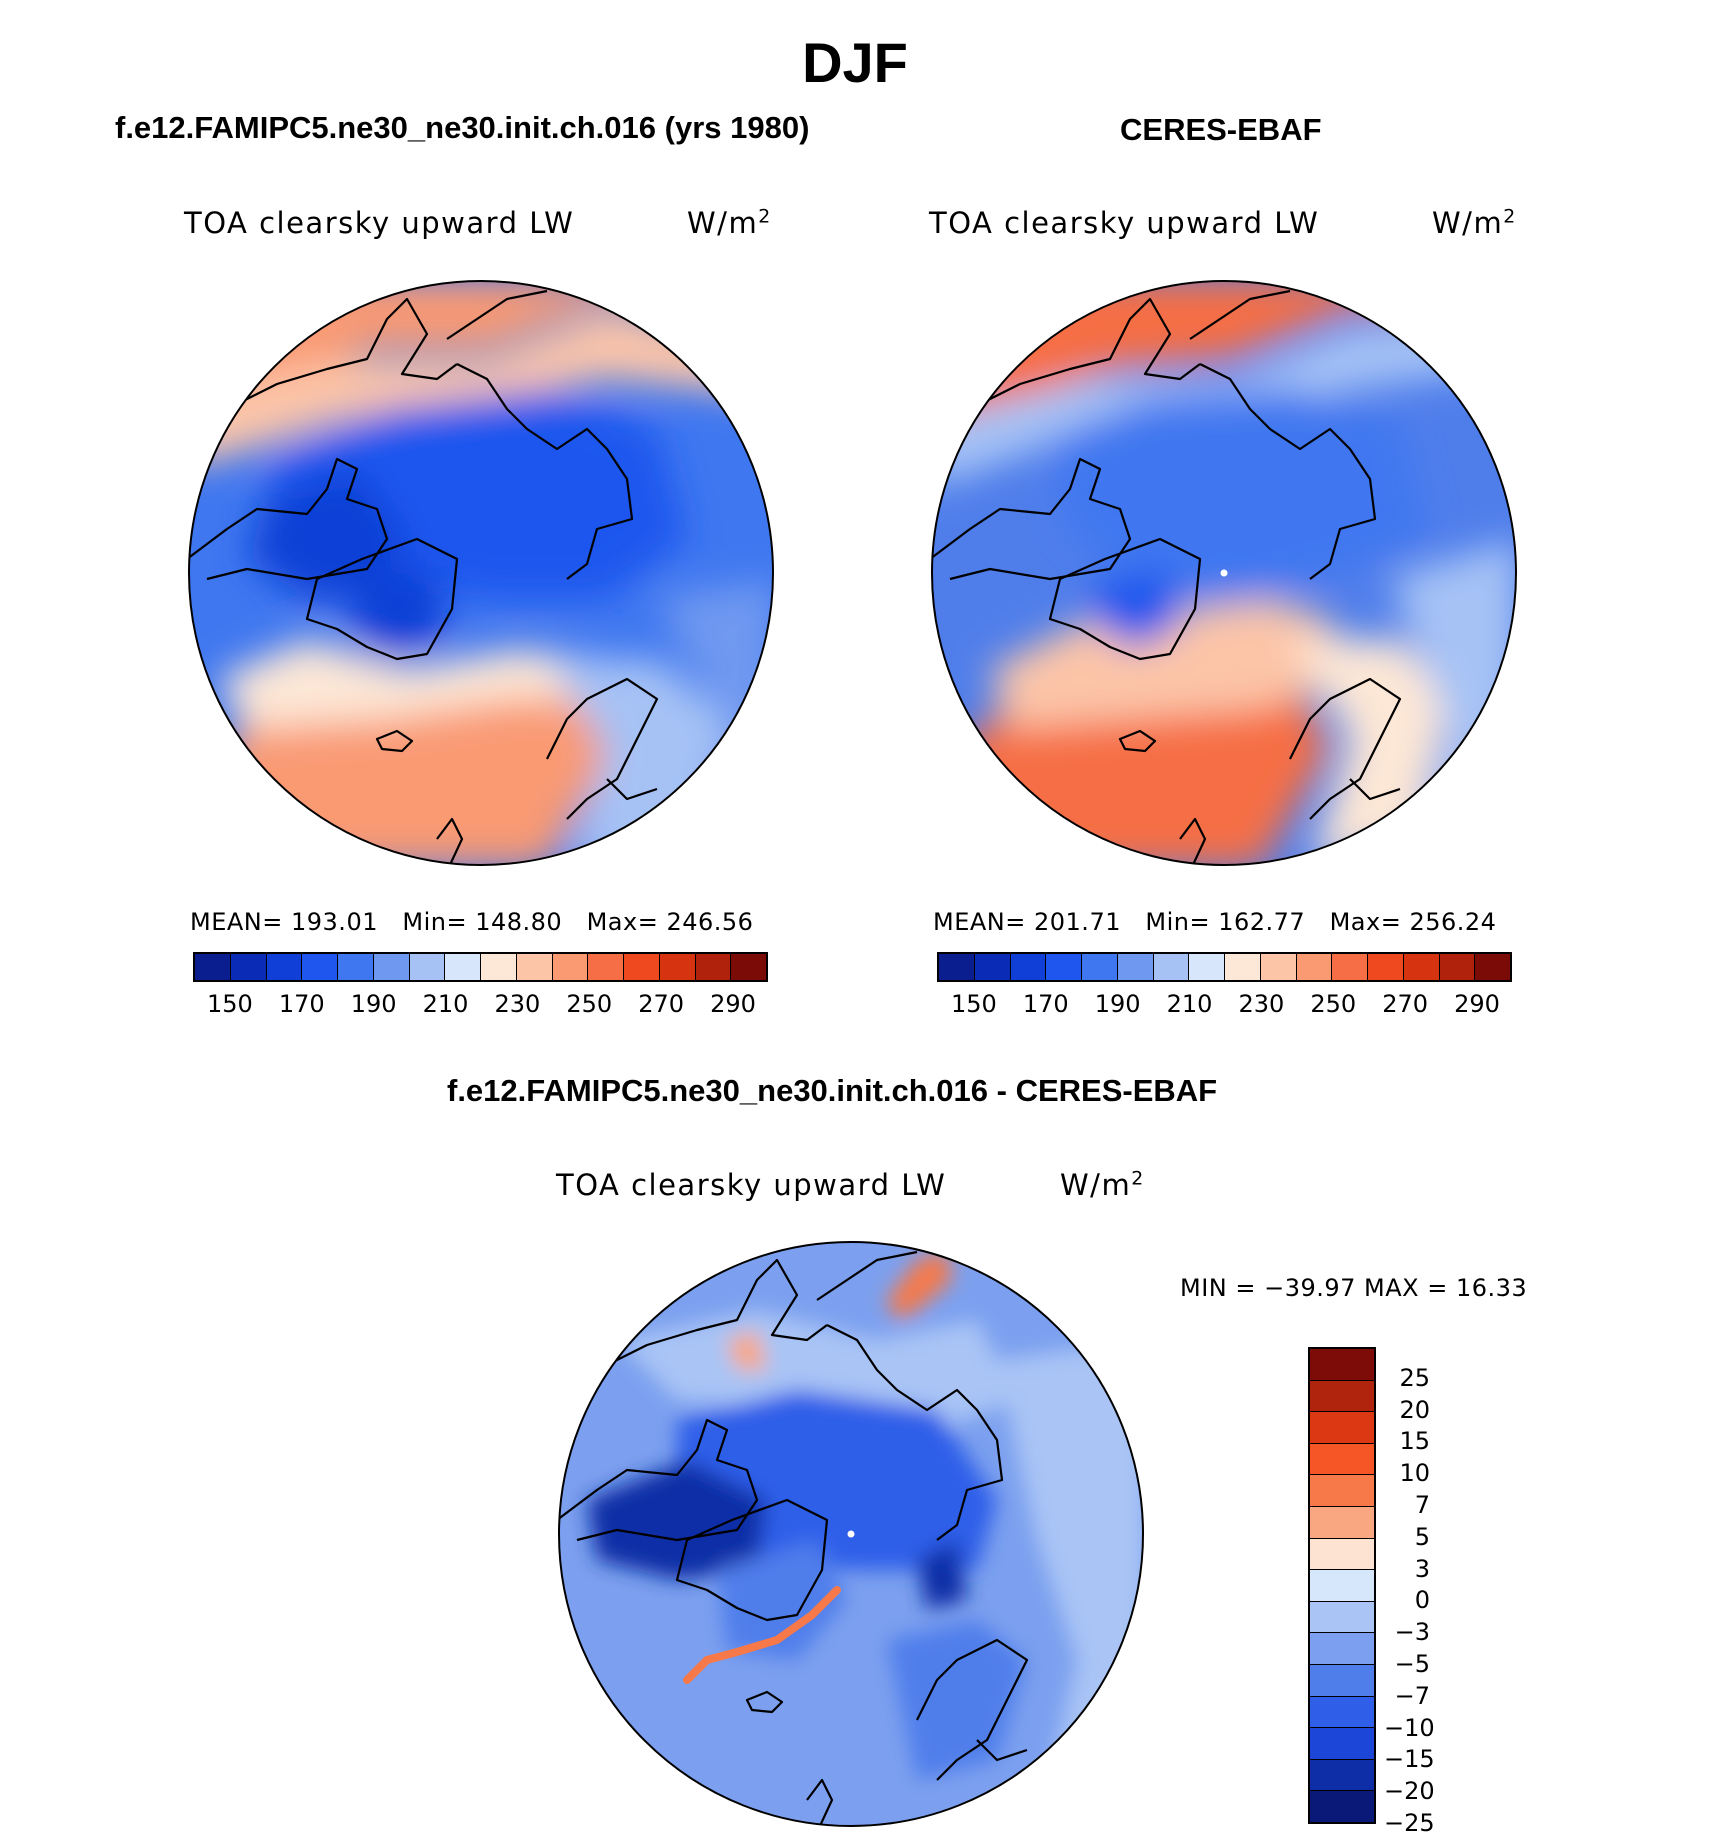  Describe the element at coordinates (472, 922) in the screenshot. I see `model-stats: MEAN= 193.01 Min= 148.80 Max= 246.56` at that location.